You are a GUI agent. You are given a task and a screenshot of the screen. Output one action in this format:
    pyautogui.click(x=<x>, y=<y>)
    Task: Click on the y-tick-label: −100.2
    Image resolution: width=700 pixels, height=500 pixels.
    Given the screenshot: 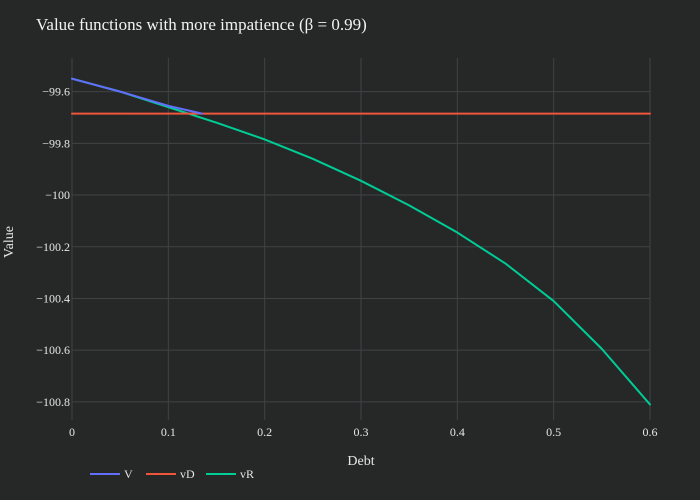 What is the action you would take?
    pyautogui.click(x=53, y=247)
    